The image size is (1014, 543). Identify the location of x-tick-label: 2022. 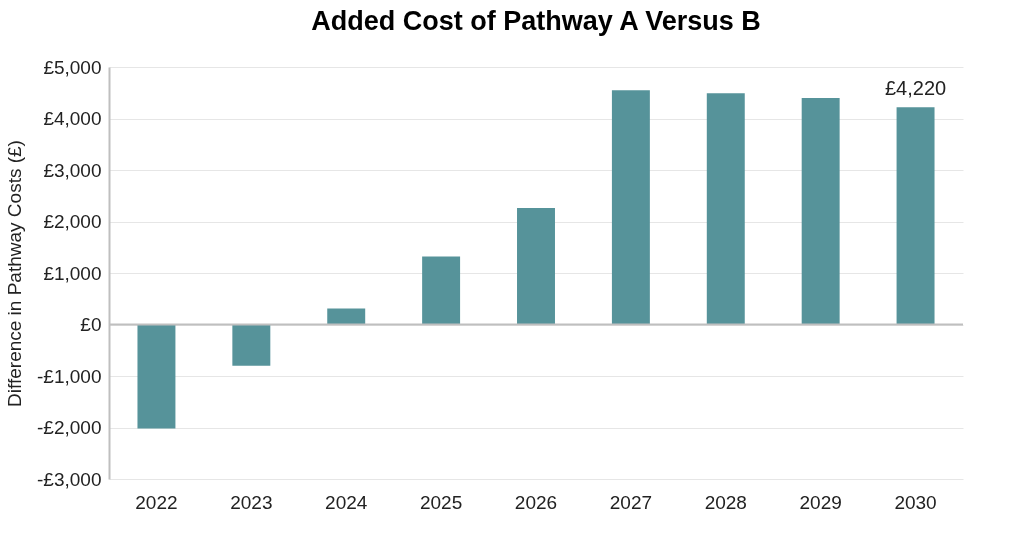
(156, 502).